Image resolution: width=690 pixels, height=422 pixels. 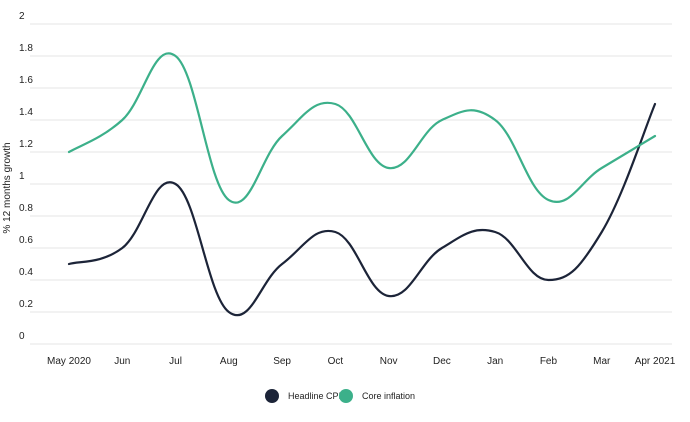 I want to click on legend: Headline CPI Core inflation, so click(x=340, y=396).